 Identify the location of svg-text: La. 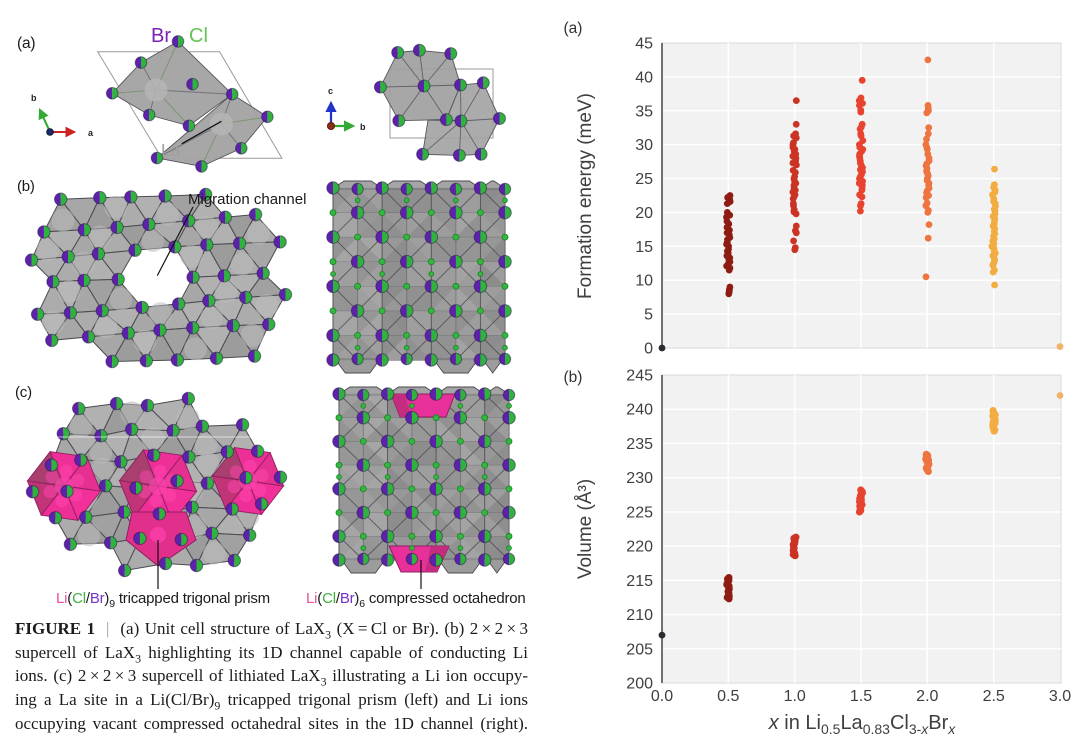
(171, 150).